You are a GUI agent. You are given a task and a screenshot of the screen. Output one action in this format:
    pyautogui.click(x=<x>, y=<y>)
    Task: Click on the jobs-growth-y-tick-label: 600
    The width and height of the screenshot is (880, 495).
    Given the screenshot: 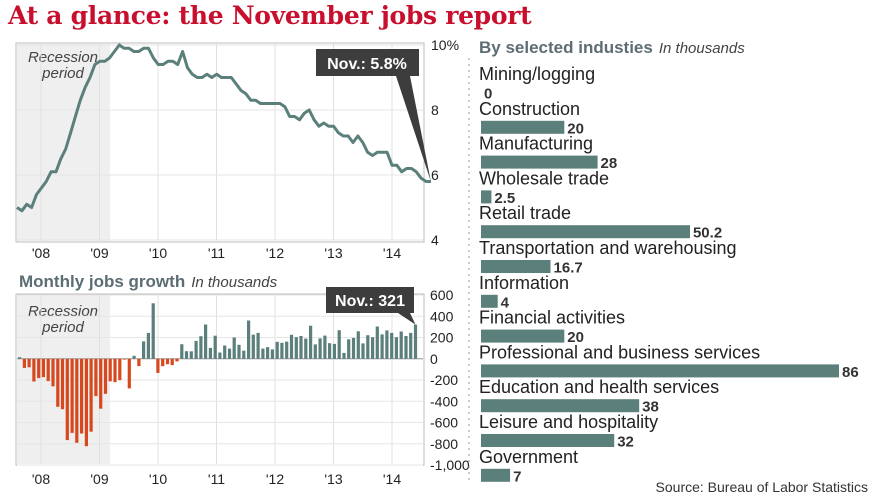 What is the action you would take?
    pyautogui.click(x=442, y=295)
    